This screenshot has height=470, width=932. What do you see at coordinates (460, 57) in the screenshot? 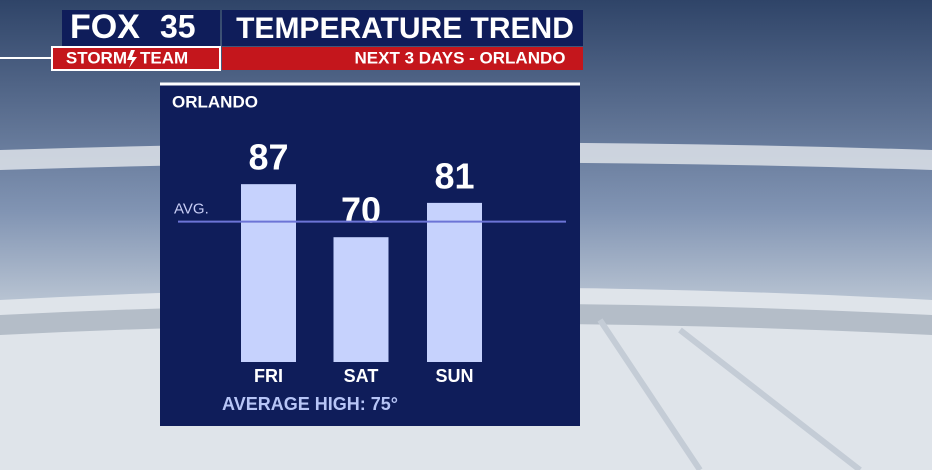
I see `chart-subtitle: NEXT 3 DAYS - ORLANDO` at bounding box center [460, 57].